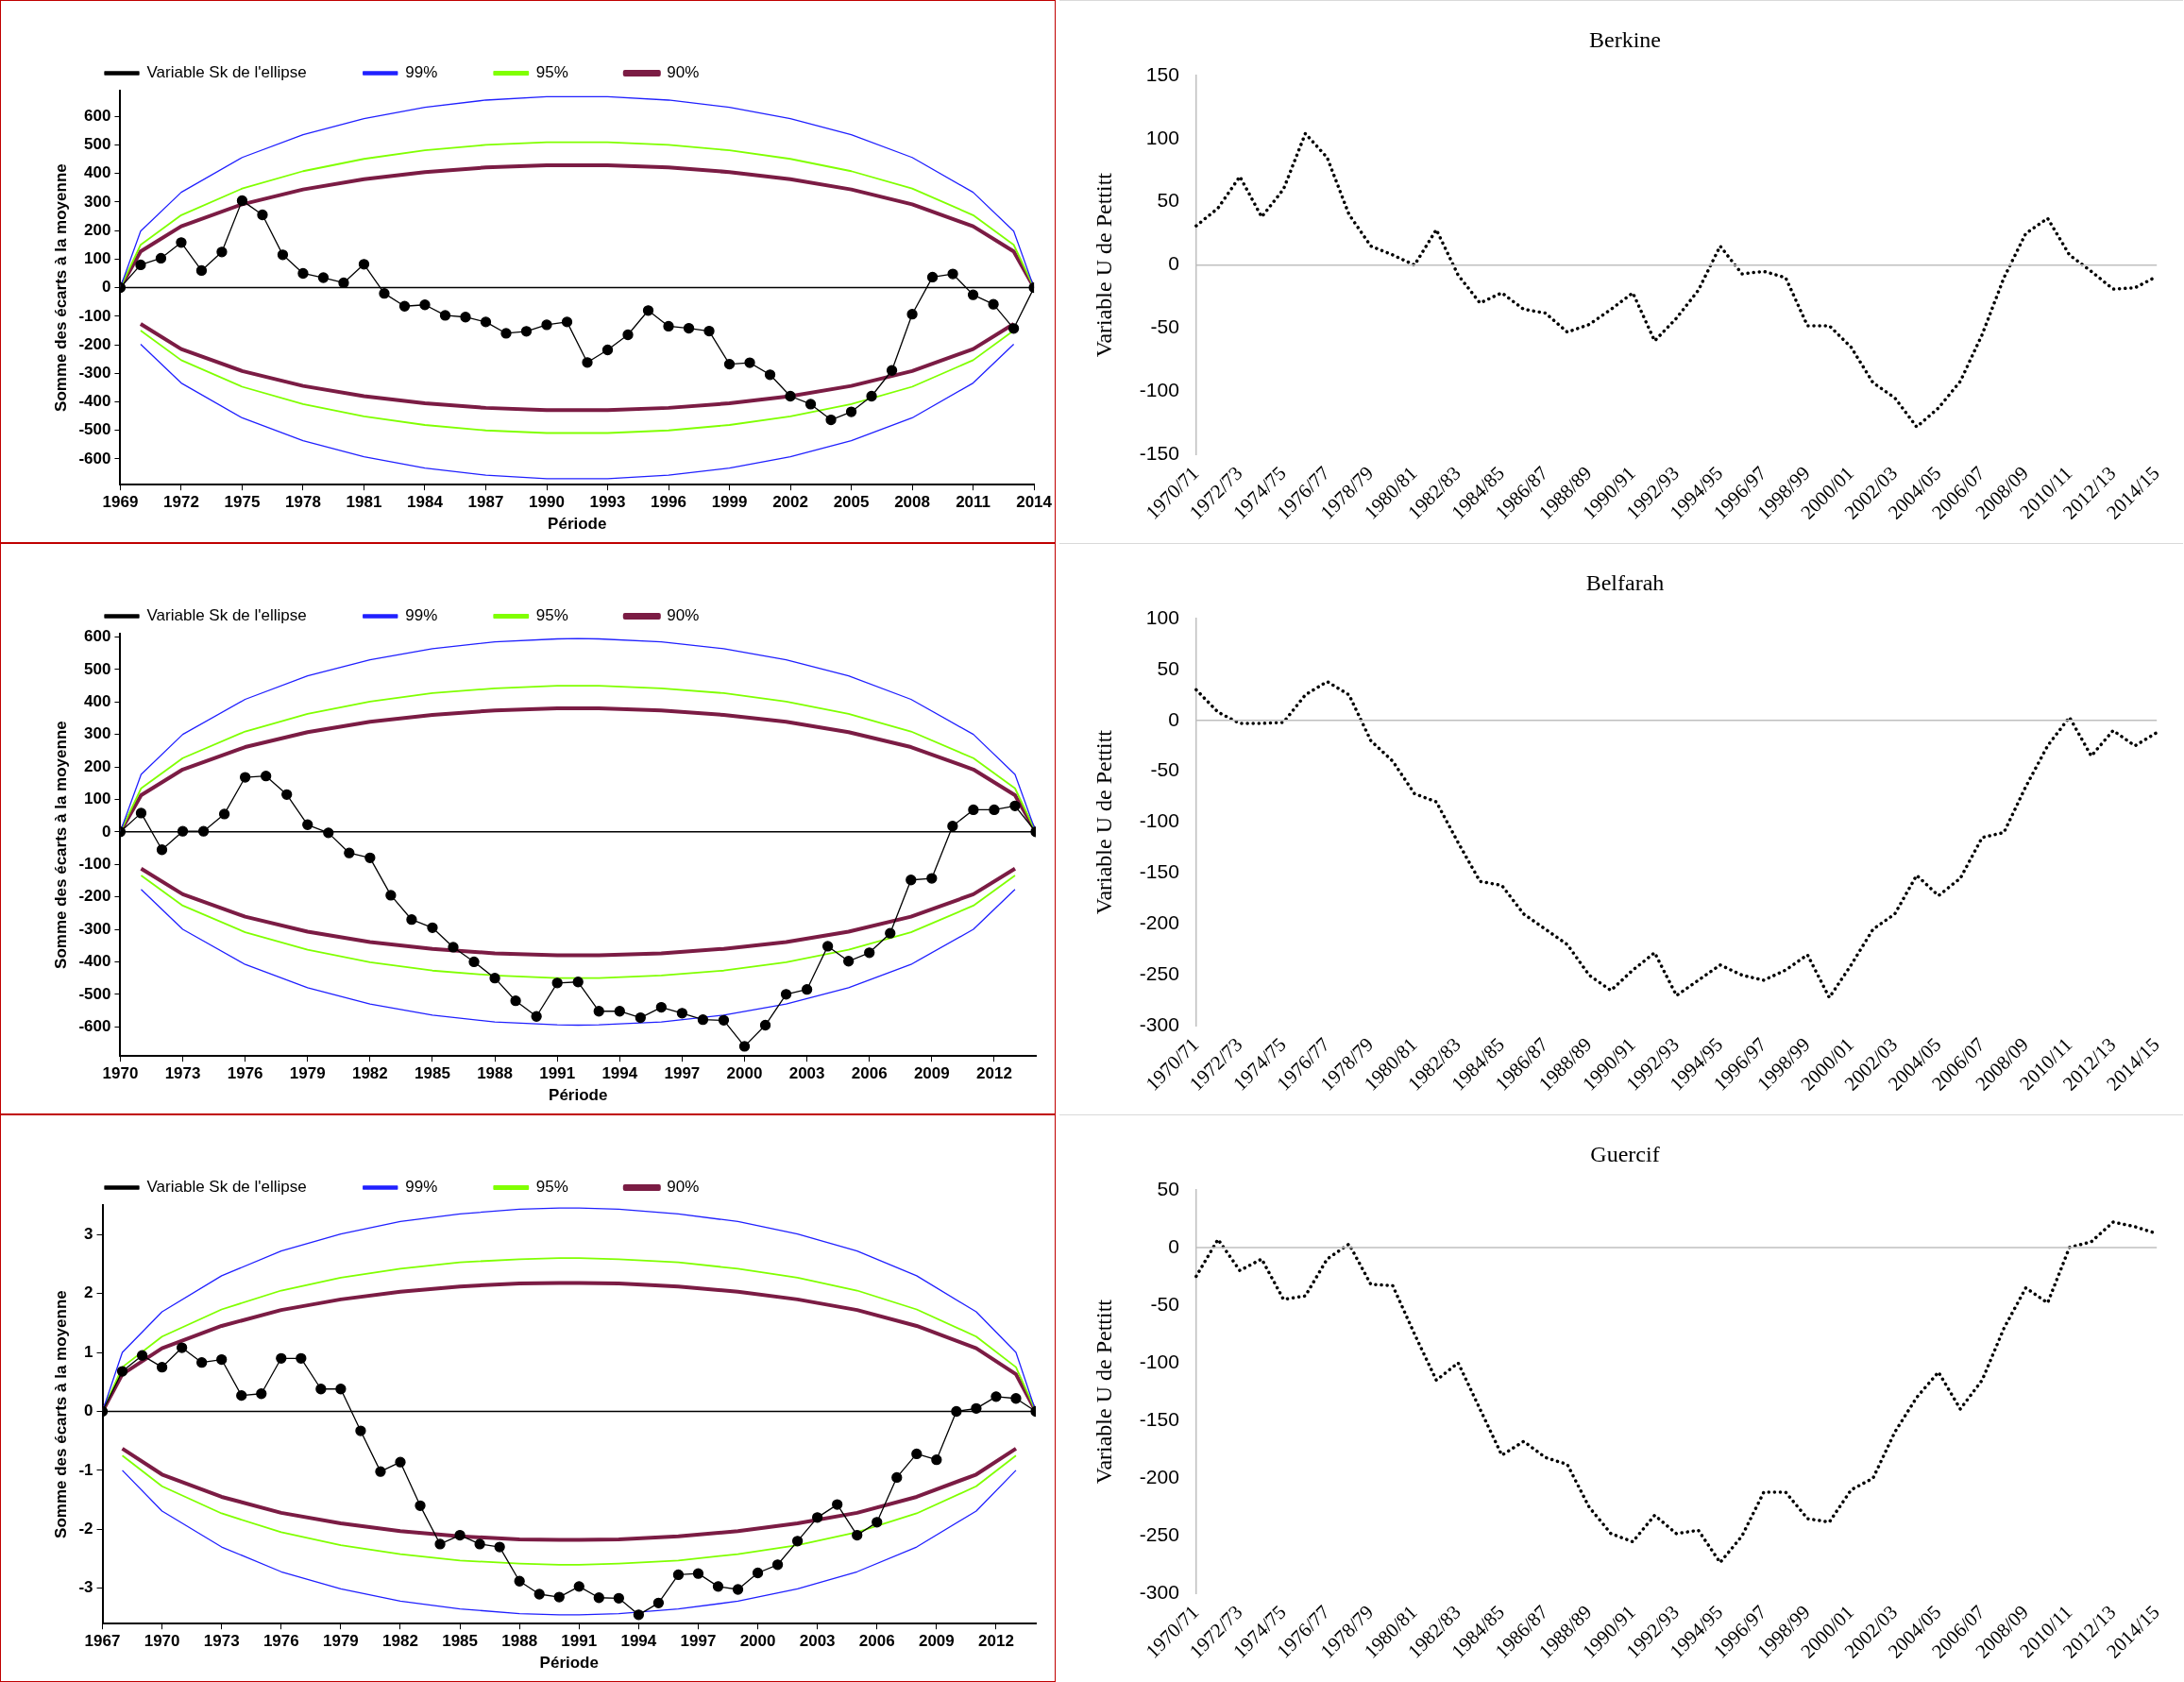 The width and height of the screenshot is (2184, 1682). What do you see at coordinates (486, 503) in the screenshot?
I see `x-tick-label: 1987` at bounding box center [486, 503].